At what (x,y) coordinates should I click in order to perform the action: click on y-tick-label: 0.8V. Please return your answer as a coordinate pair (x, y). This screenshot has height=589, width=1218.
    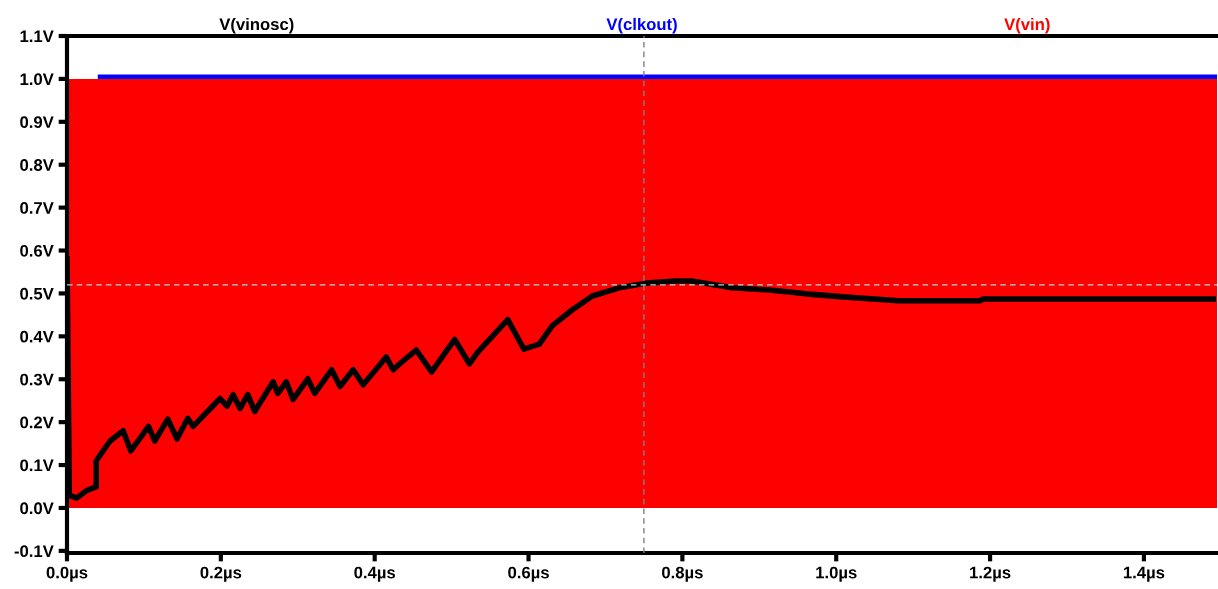
    Looking at the image, I should click on (37, 165).